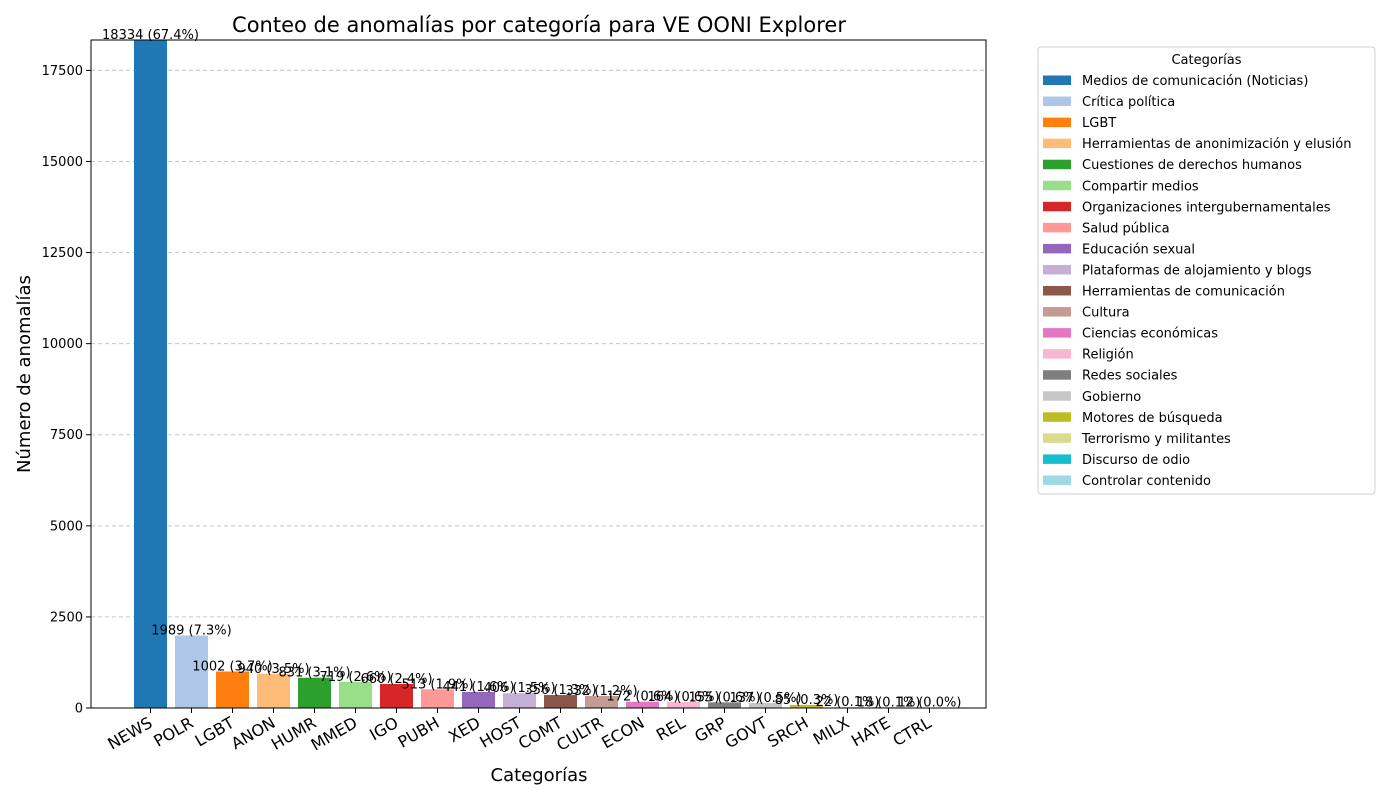 This screenshot has height=804, width=1400. What do you see at coordinates (1126, 228) in the screenshot?
I see `legend-label: Salud pública` at bounding box center [1126, 228].